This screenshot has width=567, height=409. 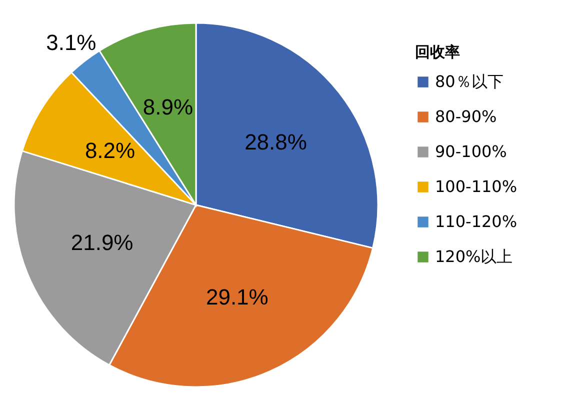 What do you see at coordinates (466, 116) in the screenshot?
I see `legend-label: 80-90%` at bounding box center [466, 116].